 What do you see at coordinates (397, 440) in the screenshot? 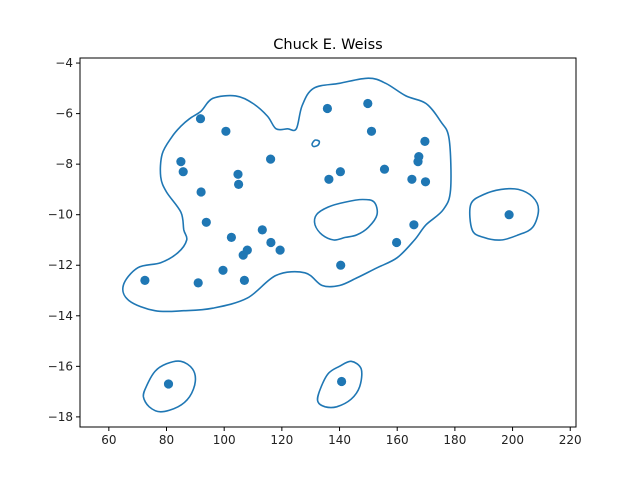
I see `x-tick-label: 160` at bounding box center [397, 440].